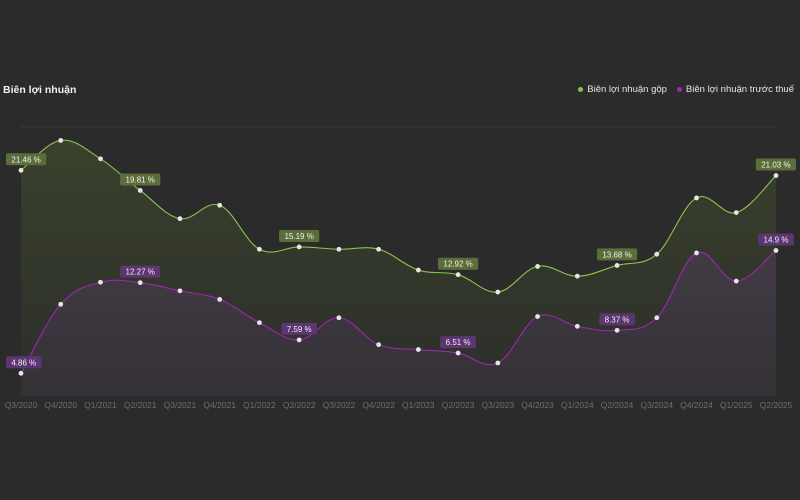 The height and width of the screenshot is (500, 800). I want to click on legend-label-gross: Biên lợi nhuận gộp, so click(627, 89).